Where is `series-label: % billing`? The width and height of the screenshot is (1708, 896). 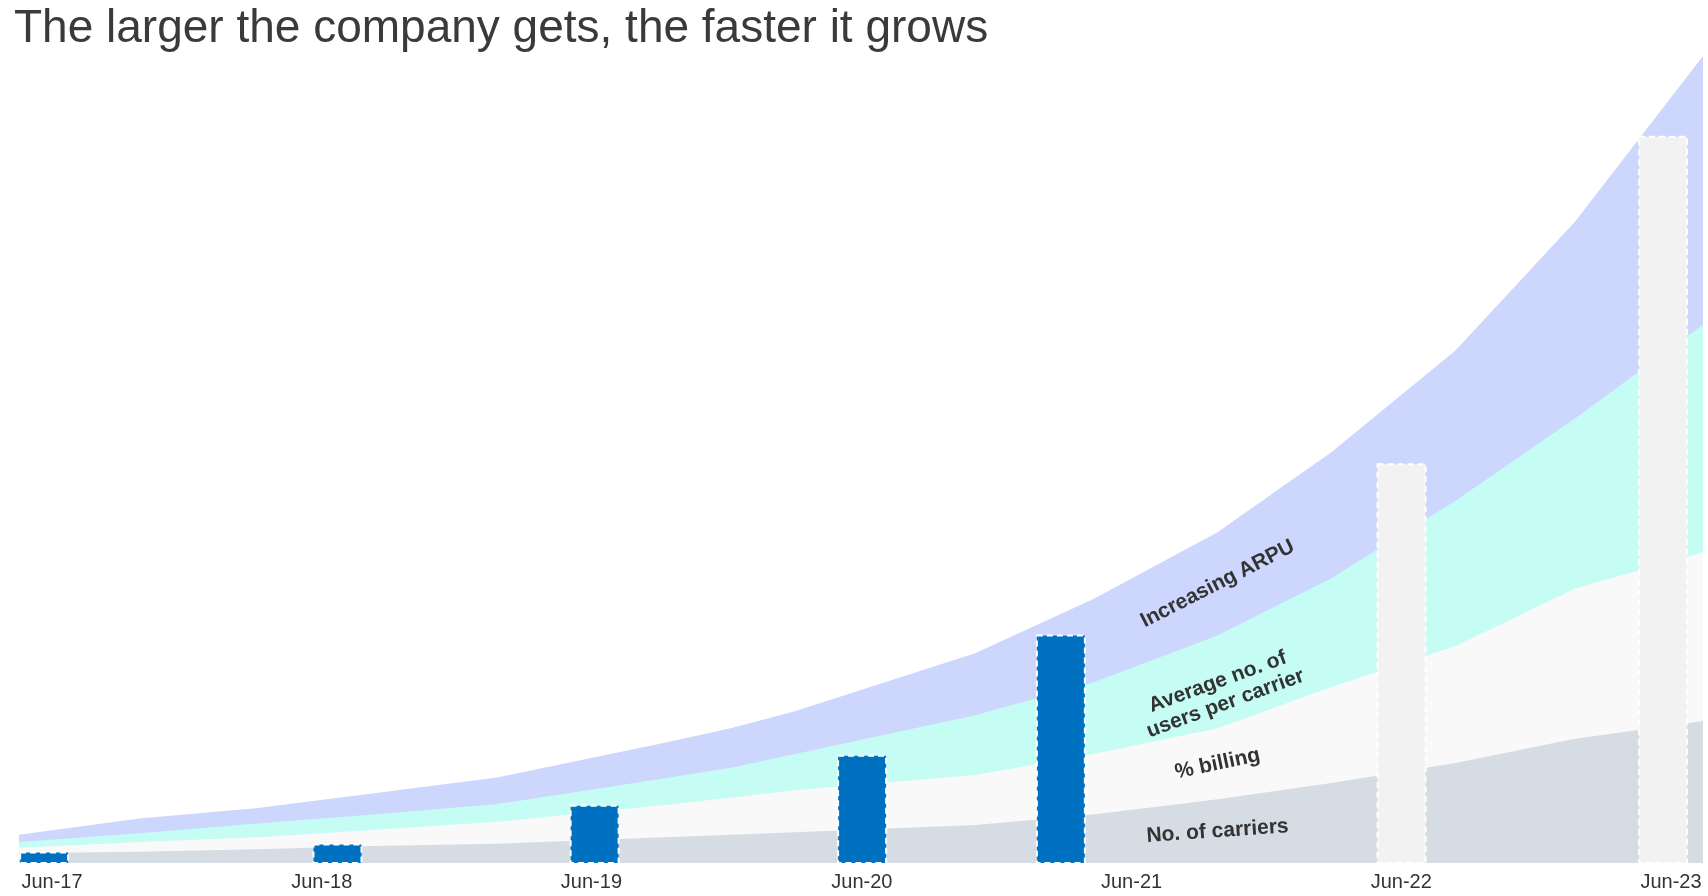
series-label: % billing is located at coordinates (1217, 762).